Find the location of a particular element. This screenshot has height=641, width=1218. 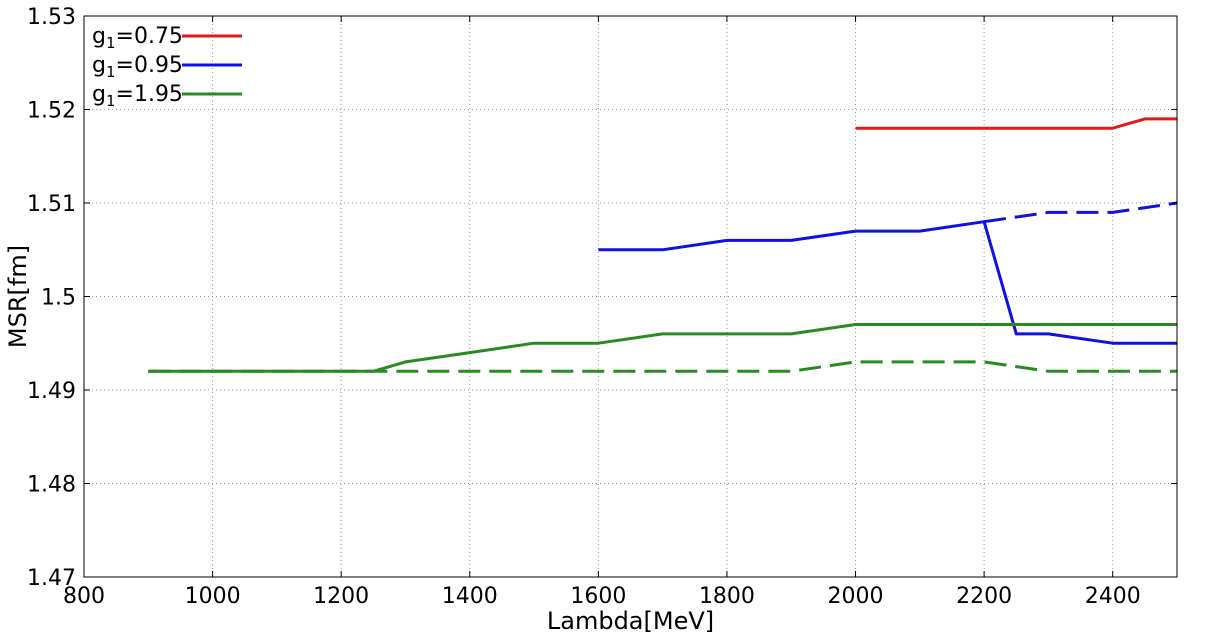

y-tick-label: 1.47 is located at coordinates (51, 578).